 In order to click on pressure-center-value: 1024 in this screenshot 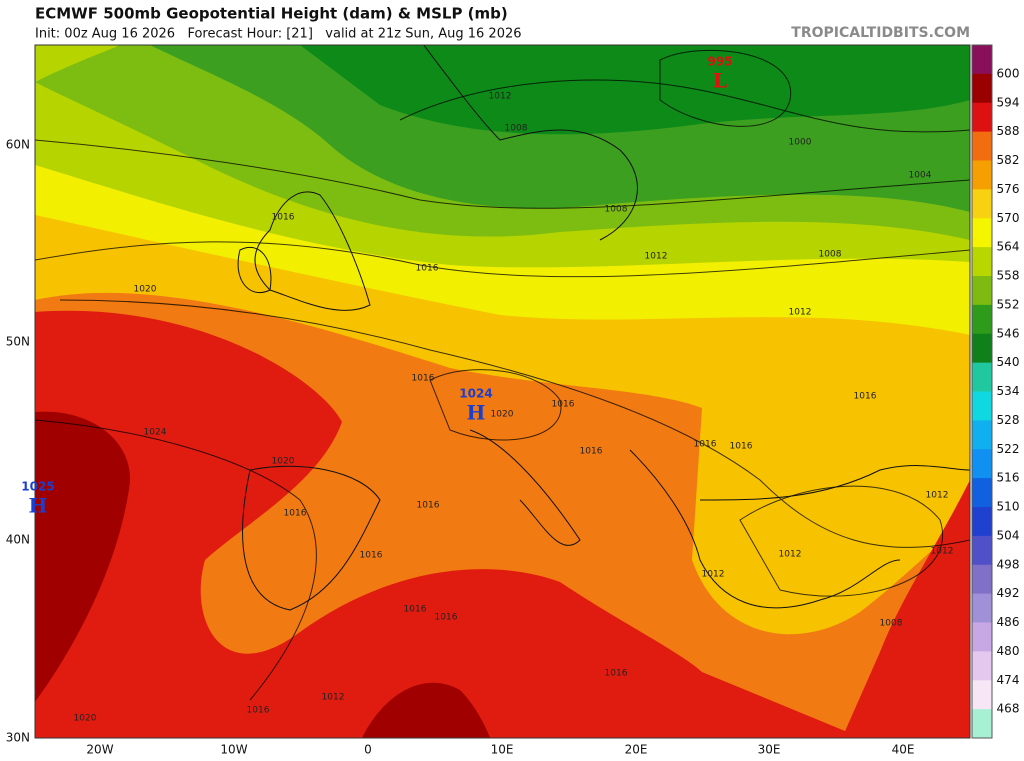, I will do `click(475, 394)`.